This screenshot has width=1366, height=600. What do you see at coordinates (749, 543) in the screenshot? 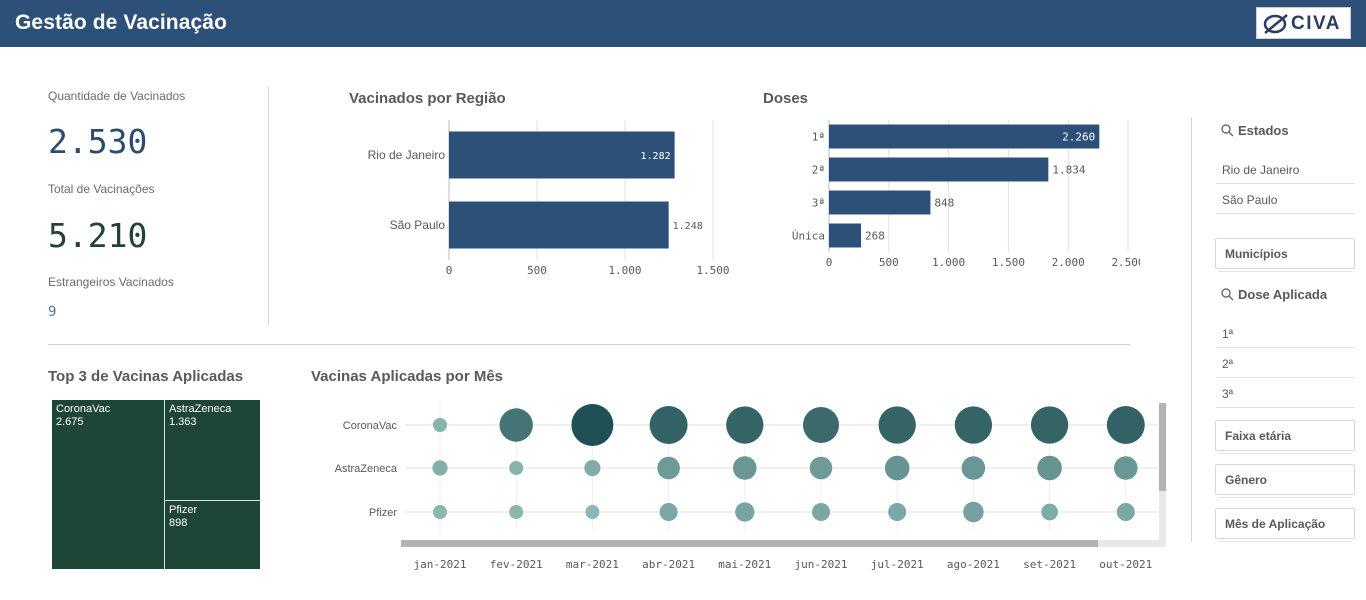
I see `h-scrollbar-thumb` at bounding box center [749, 543].